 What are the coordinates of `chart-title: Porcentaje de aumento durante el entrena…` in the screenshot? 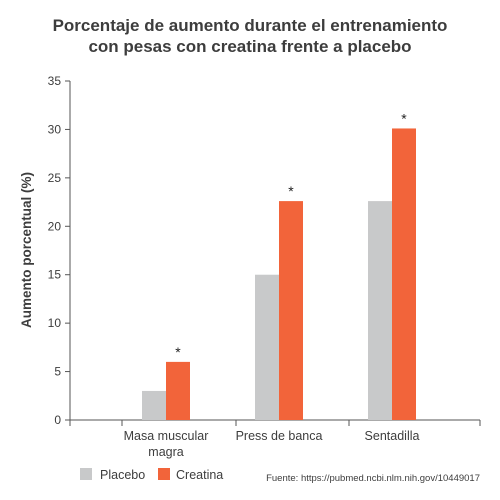 It's located at (250, 36).